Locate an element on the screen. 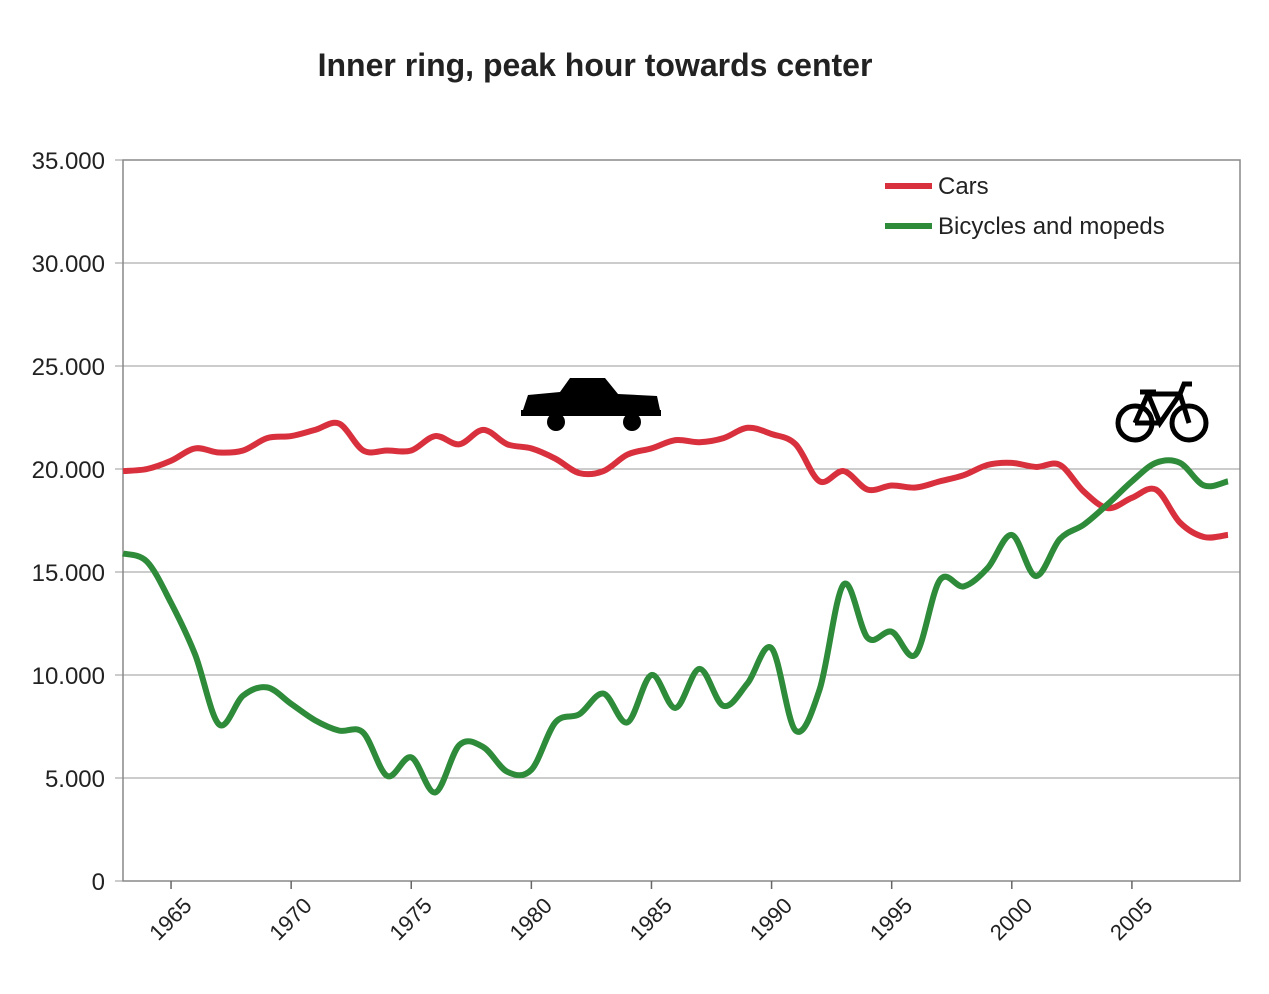 This screenshot has height=994, width=1269. x-tick-label: 1975 is located at coordinates (411, 919).